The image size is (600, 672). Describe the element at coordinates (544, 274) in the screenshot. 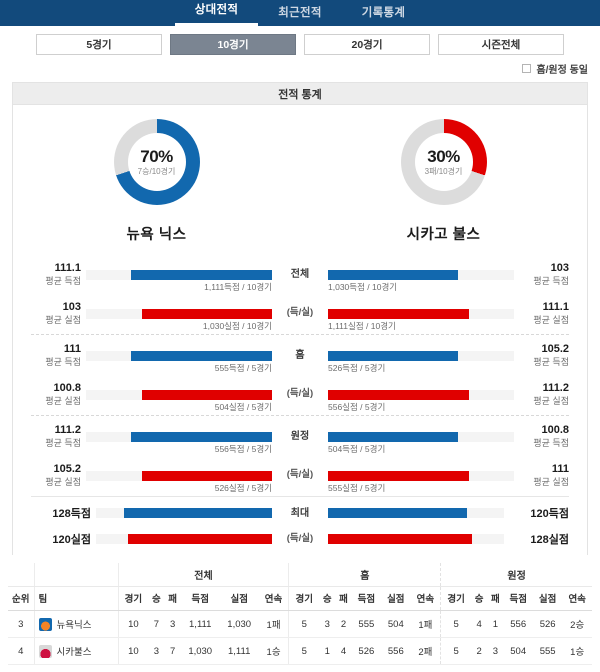

I see `right-stat-label: 103 평균 득점` at that location.